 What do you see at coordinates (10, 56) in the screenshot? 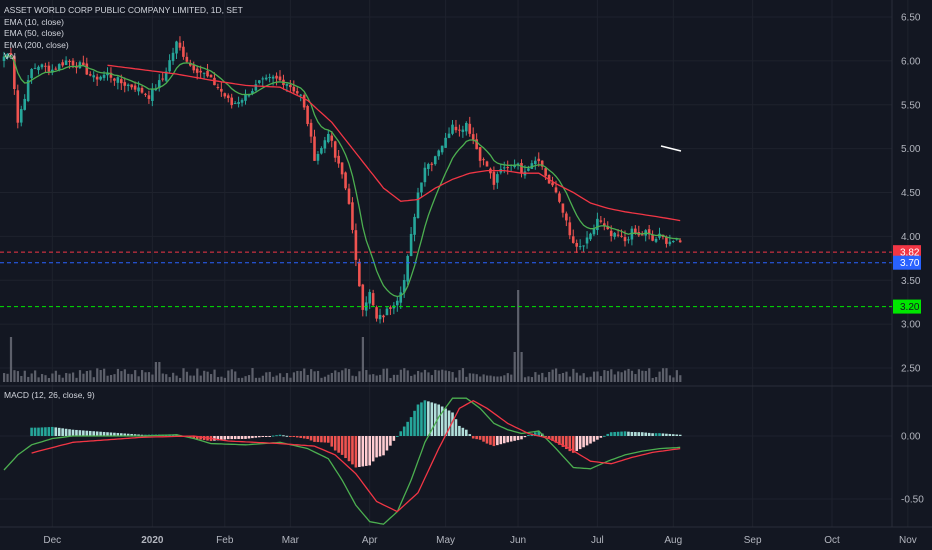
I see `volume-legend: Vol` at bounding box center [10, 56].